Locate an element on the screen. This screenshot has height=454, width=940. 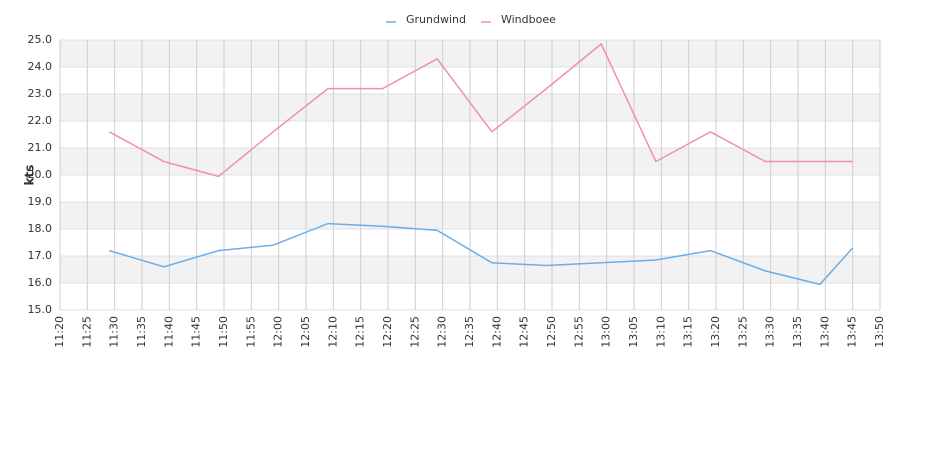
y-tick-label: 24.0 is located at coordinates (40, 66).